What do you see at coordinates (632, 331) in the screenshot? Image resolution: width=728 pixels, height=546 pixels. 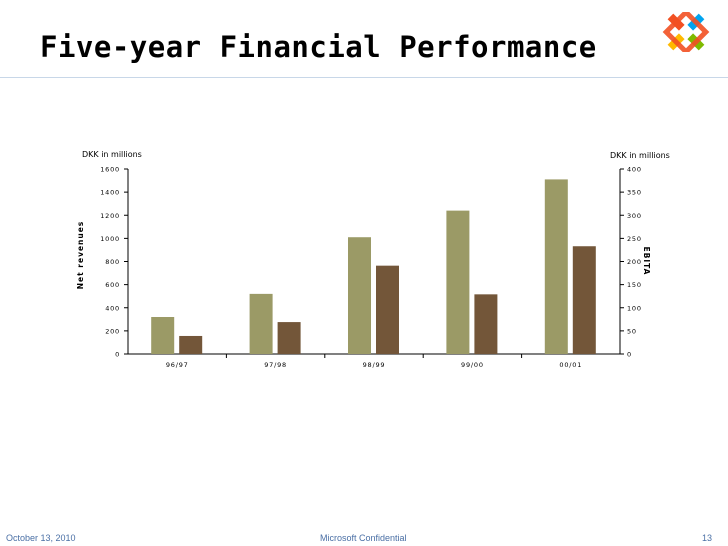 I see `right-tick-label: 50` at bounding box center [632, 331].